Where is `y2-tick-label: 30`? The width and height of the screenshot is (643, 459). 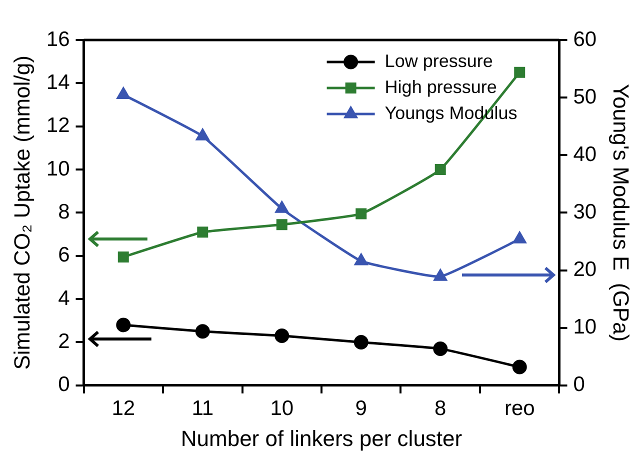 y2-tick-label: 30 is located at coordinates (585, 212).